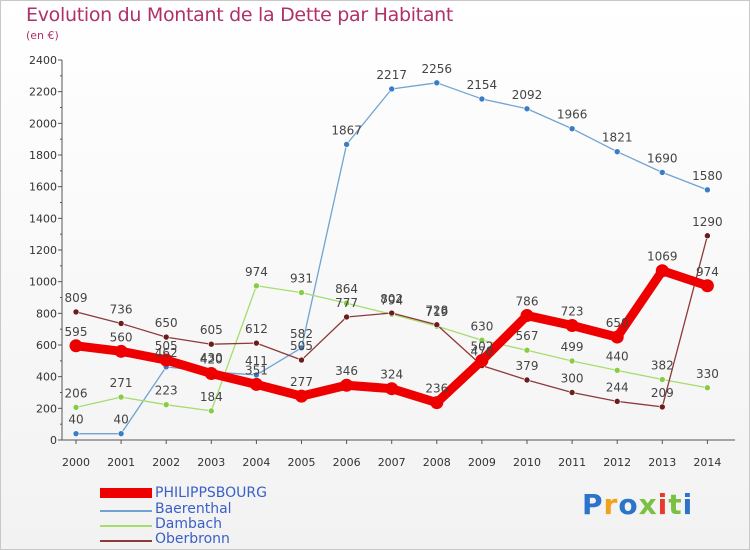 The height and width of the screenshot is (550, 750). Describe the element at coordinates (256, 361) in the screenshot. I see `data-label-baerenthal-2004: 411` at that location.